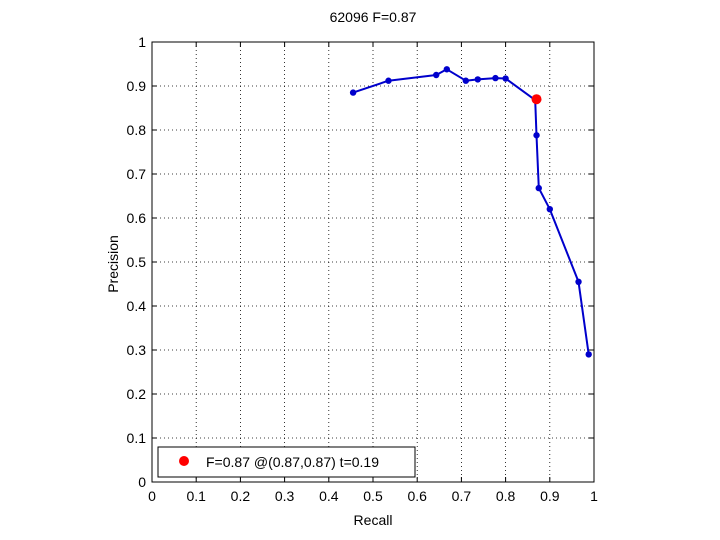  Describe the element at coordinates (196, 496) in the screenshot. I see `x-tick-label: 0.1` at that location.